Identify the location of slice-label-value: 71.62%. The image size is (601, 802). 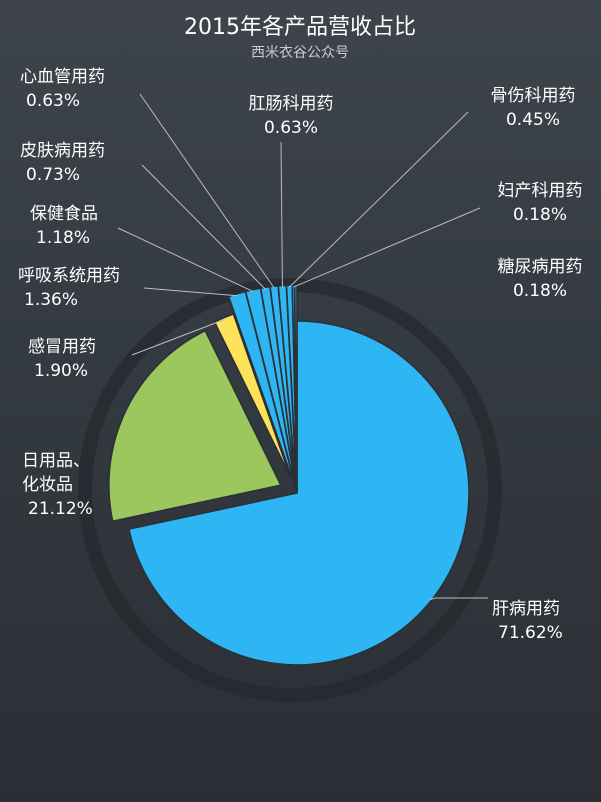
(530, 633).